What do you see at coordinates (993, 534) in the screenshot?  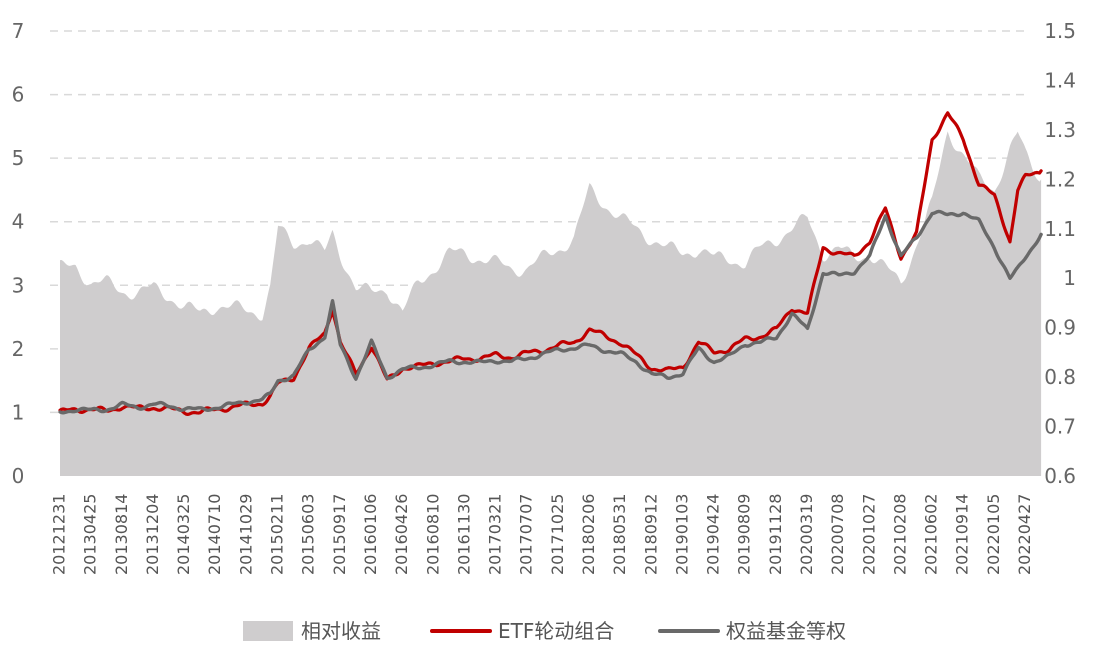 I see `x-axis-tick-20220105: 20220105` at bounding box center [993, 534].